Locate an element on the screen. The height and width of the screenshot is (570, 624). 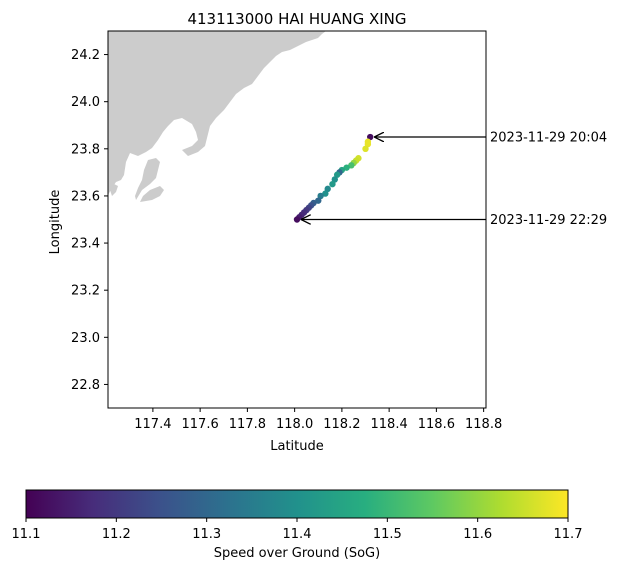
annotations: 2023-11-29 20:04 2023-11-29 22:29 is located at coordinates (454, 179).